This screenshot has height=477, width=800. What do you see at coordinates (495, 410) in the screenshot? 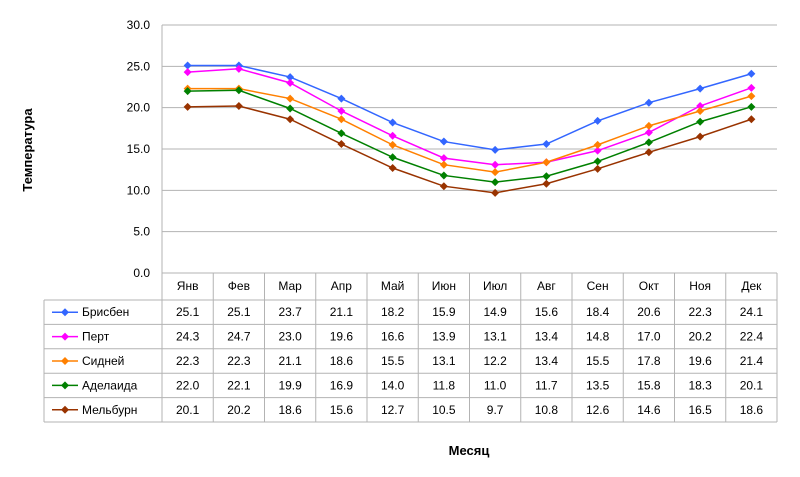
I see `table-cell-value: 9.7` at bounding box center [495, 410].